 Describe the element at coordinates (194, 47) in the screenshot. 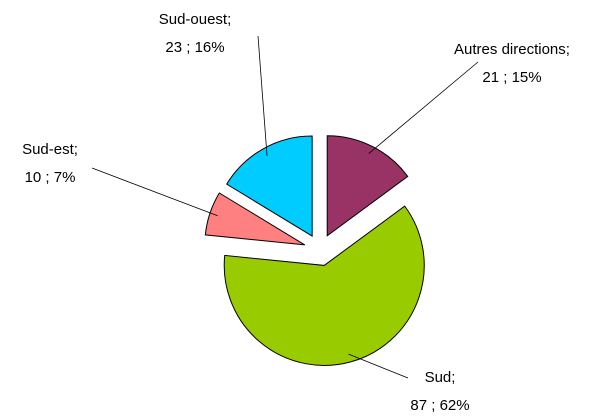

I see `data-label-value: 23 ; 16%` at that location.